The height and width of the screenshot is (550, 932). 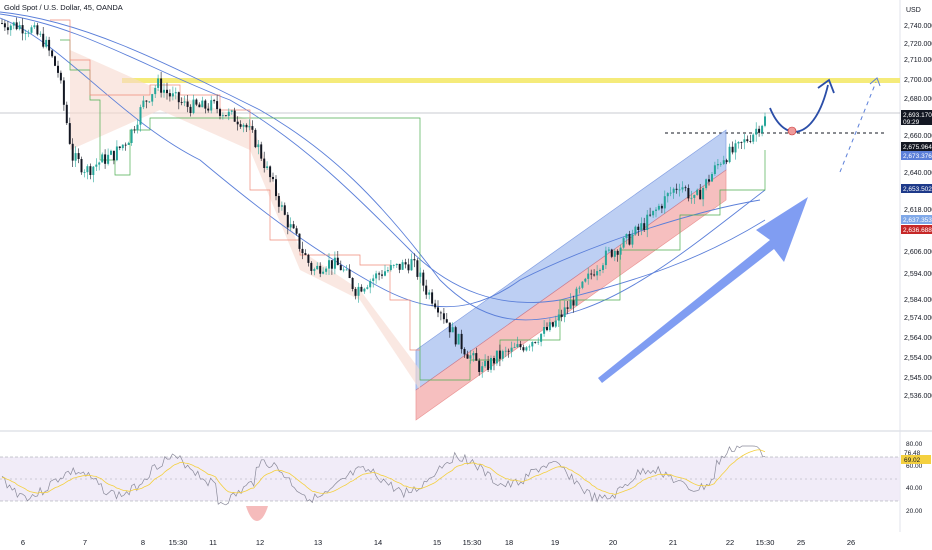 I want to click on price-tick-label: 2,545.000, so click(x=918, y=378).